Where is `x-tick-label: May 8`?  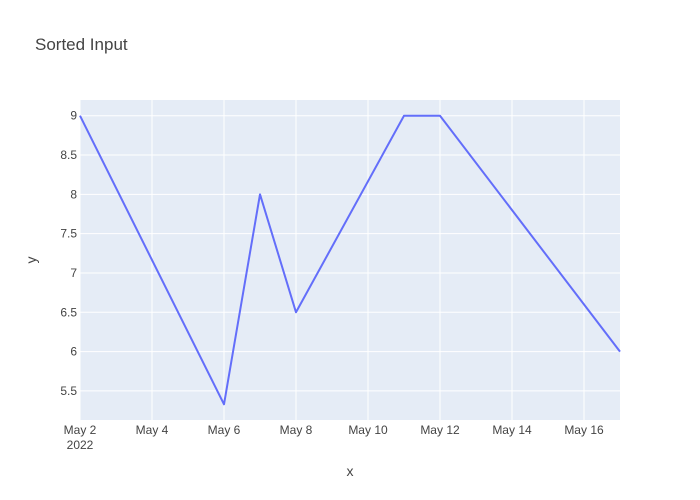
x-tick-label: May 8 is located at coordinates (296, 430).